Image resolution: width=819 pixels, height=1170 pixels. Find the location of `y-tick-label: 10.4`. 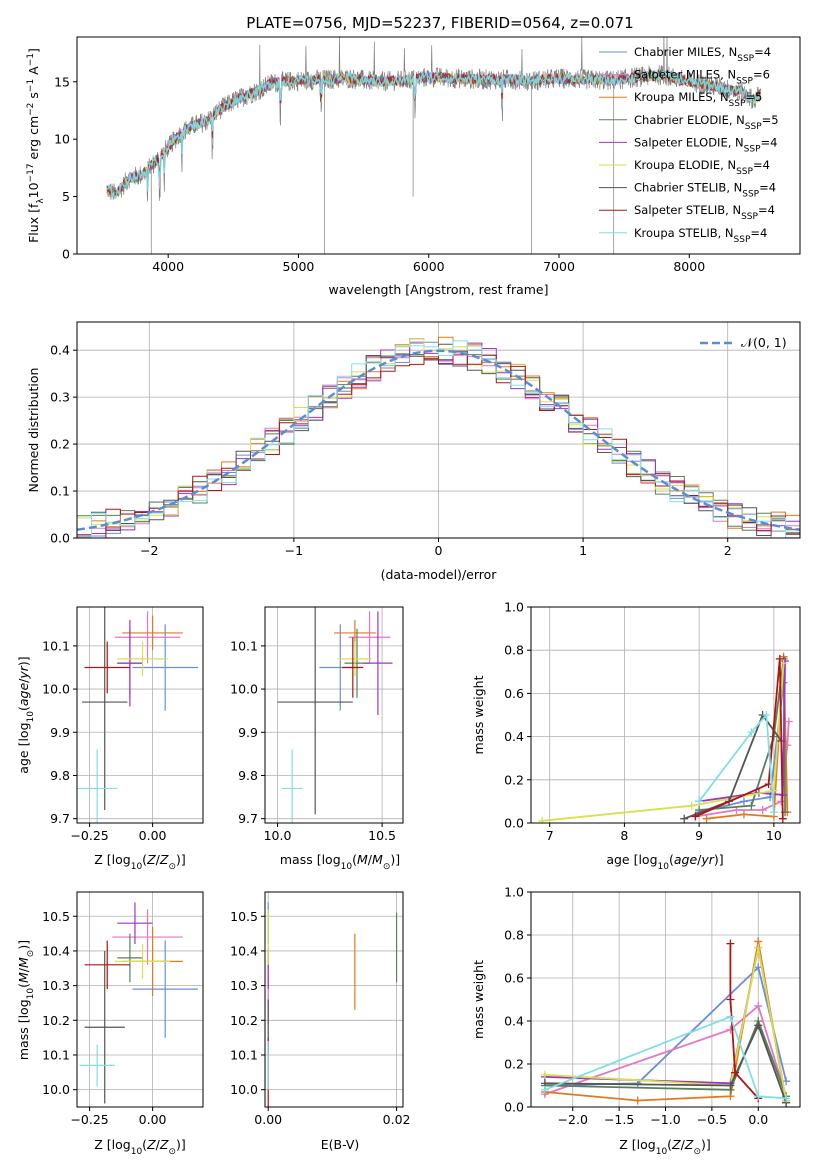

y-tick-label: 10.4 is located at coordinates (244, 950).